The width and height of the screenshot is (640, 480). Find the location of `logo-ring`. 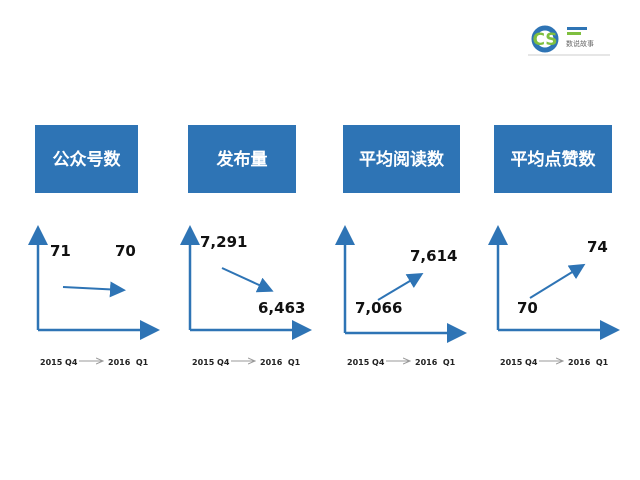

logo-ring is located at coordinates (545, 39).